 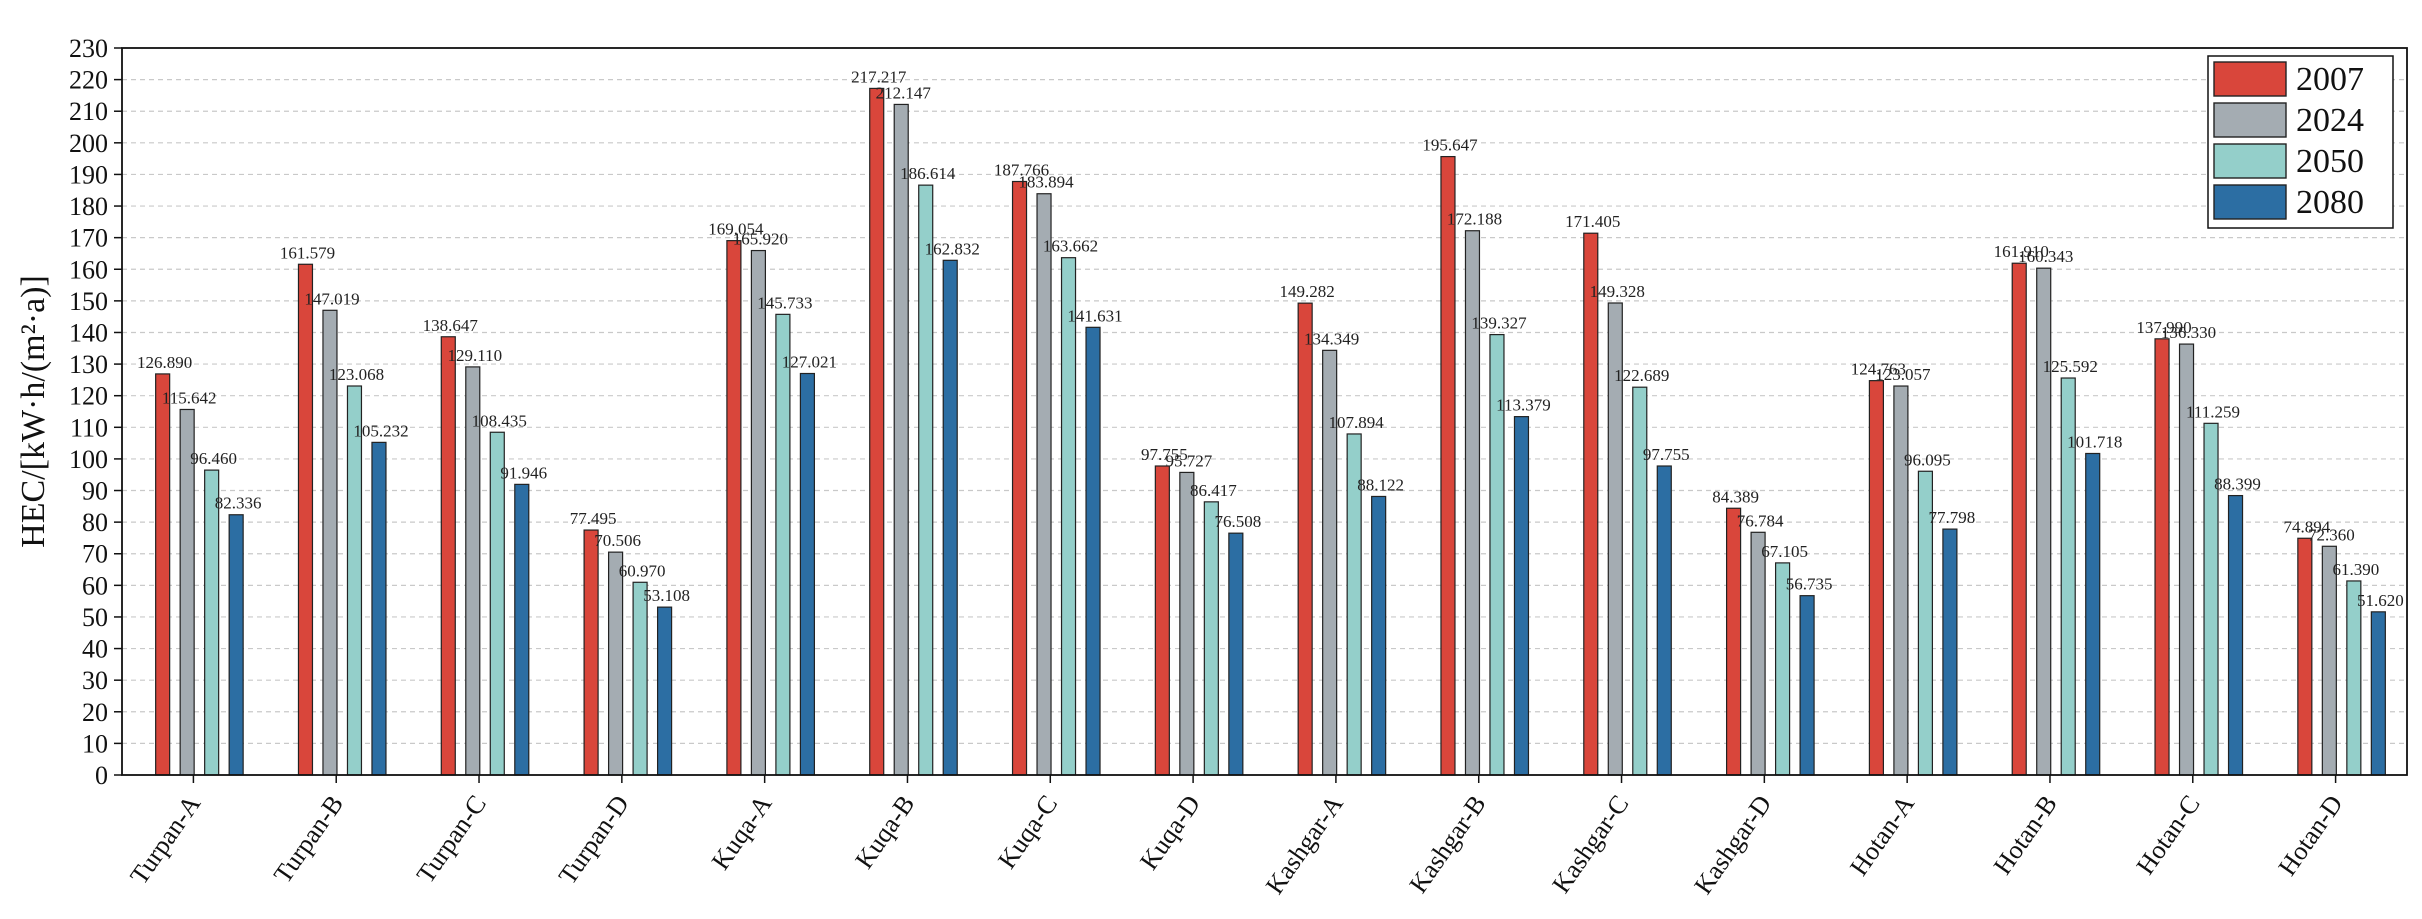 I want to click on data-label: 217.217, so click(x=879, y=76).